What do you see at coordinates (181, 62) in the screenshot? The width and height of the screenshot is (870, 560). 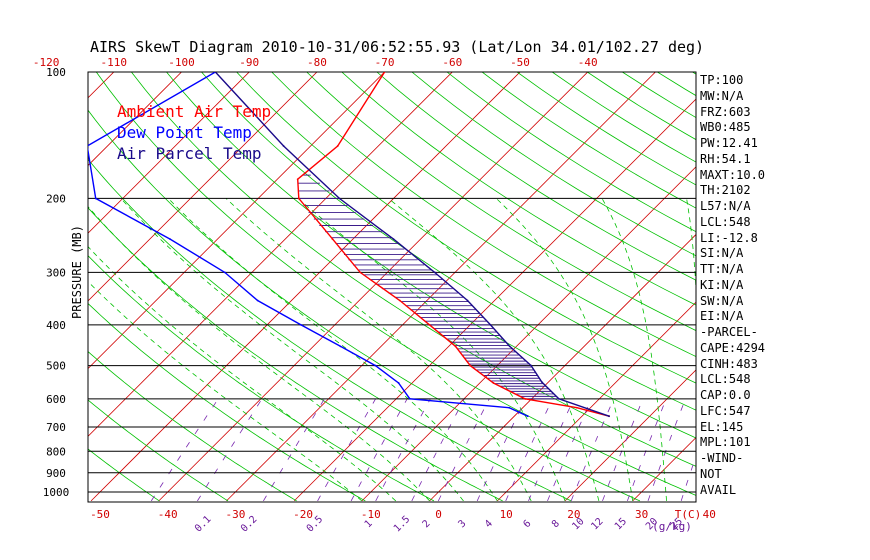 I see `top-temp-tick-label: -100` at bounding box center [181, 62].